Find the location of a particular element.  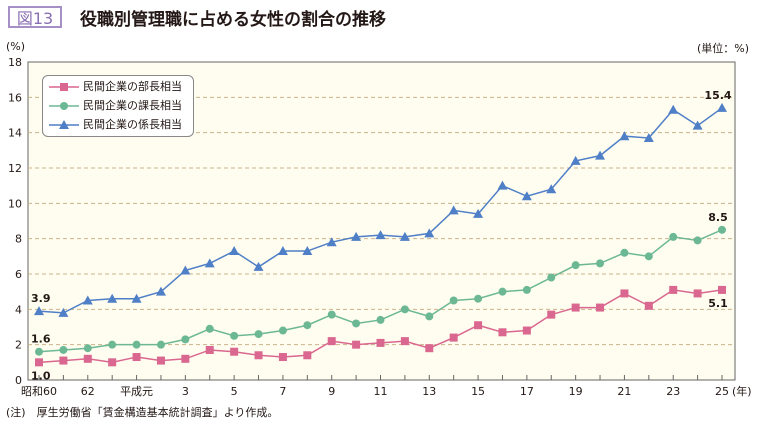

x-tick-label: 13 is located at coordinates (429, 391).